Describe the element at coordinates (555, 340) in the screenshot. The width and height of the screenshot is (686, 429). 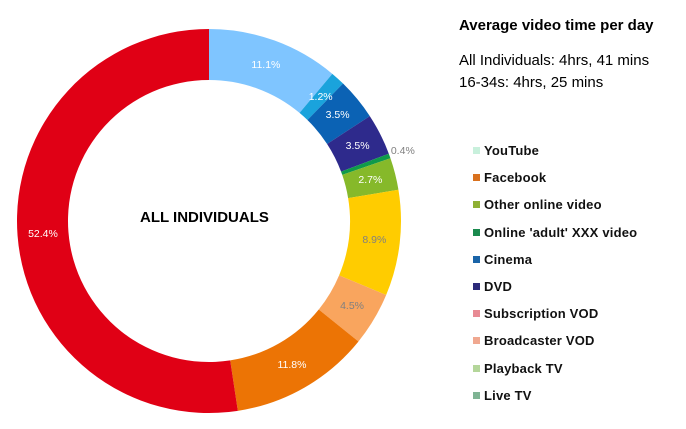
I see `legend-item-broadcaster-vod: Broadcaster VOD` at that location.